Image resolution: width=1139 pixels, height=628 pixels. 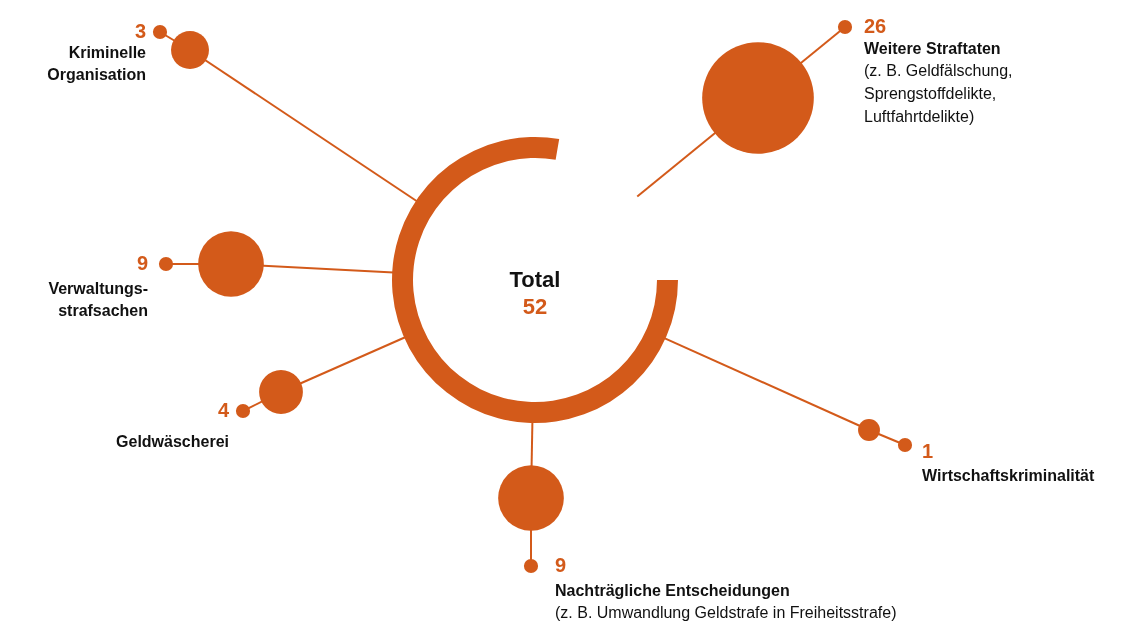 I want to click on category-label: Wirtschaftskriminalität, so click(x=1009, y=475).